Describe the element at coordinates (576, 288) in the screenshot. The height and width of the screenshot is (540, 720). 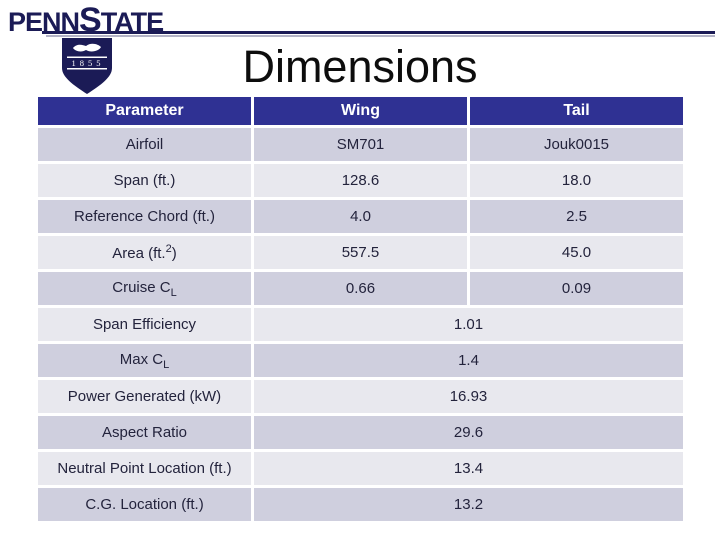
I see `tail-cell: 0.09` at that location.